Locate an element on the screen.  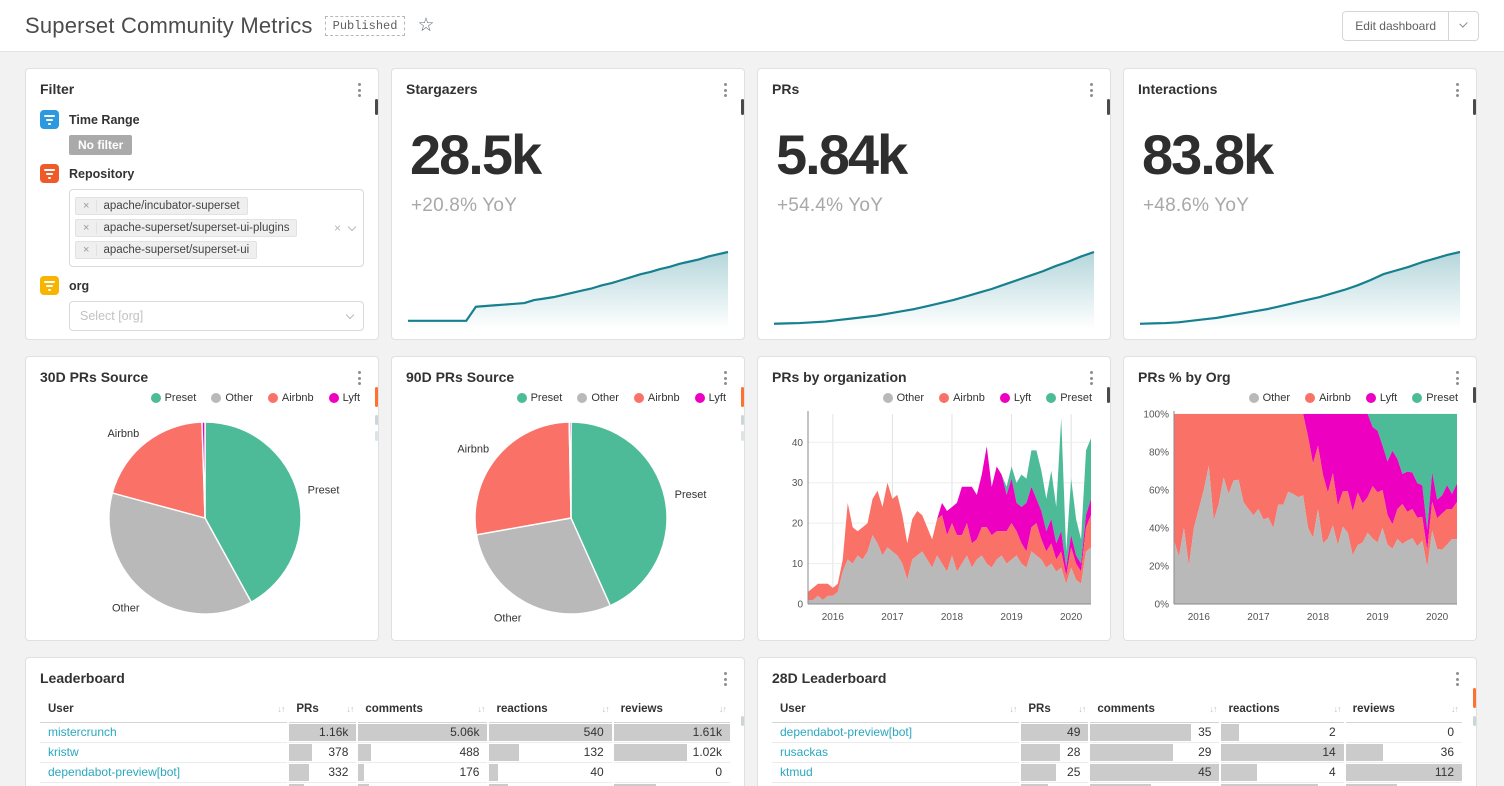
svg-text: 0 is located at coordinates (800, 605).